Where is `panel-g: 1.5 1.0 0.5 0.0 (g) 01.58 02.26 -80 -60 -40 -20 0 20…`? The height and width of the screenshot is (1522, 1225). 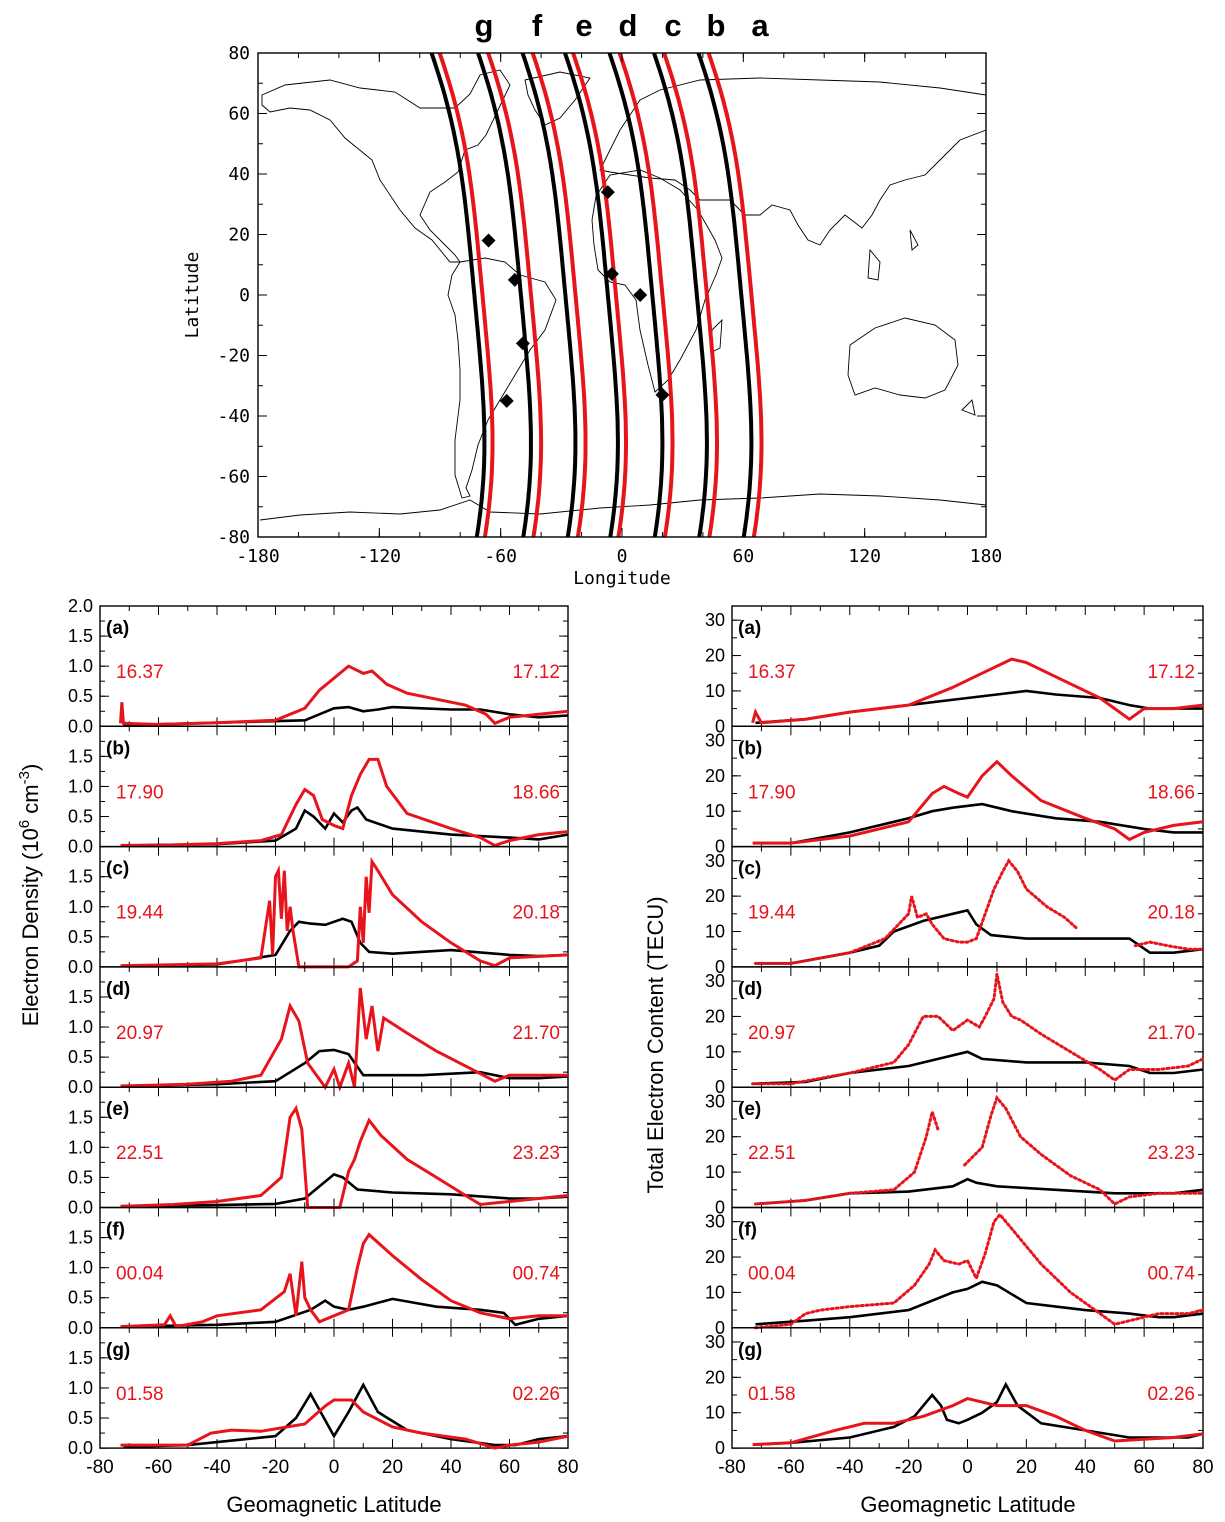 panel-g: 1.5 1.0 0.5 0.0 (g) 01.58 02.26 -80 -60 -40 -20 0 20… is located at coordinates (323, 1402).